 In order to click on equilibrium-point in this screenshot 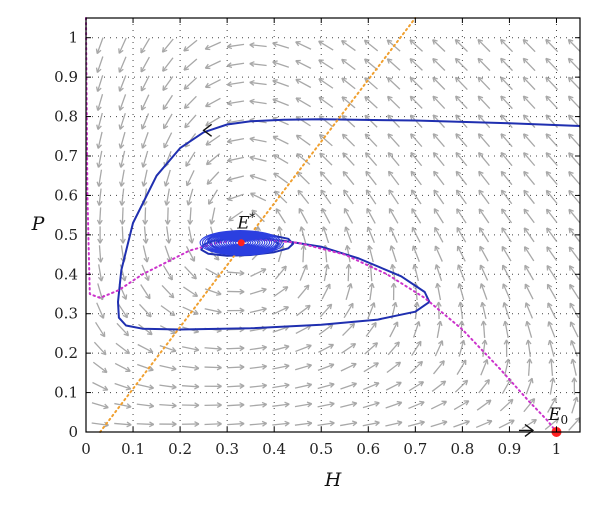, I will do `click(241, 243)`.